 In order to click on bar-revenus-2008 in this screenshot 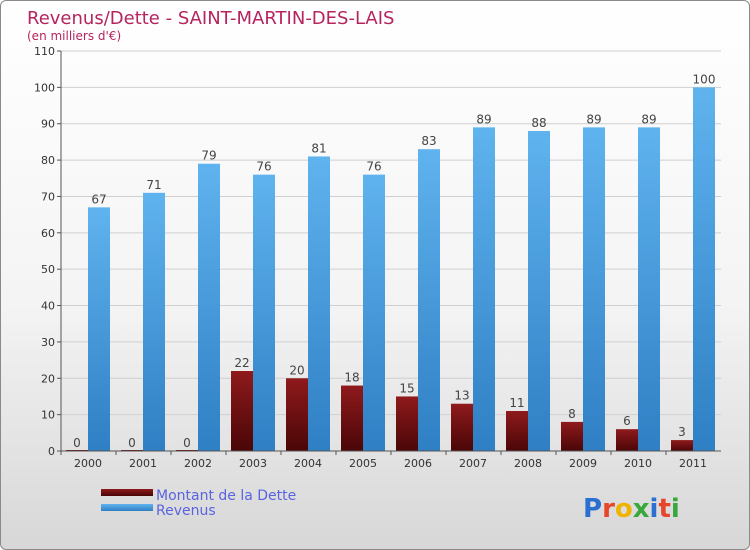, I will do `click(539, 291)`.